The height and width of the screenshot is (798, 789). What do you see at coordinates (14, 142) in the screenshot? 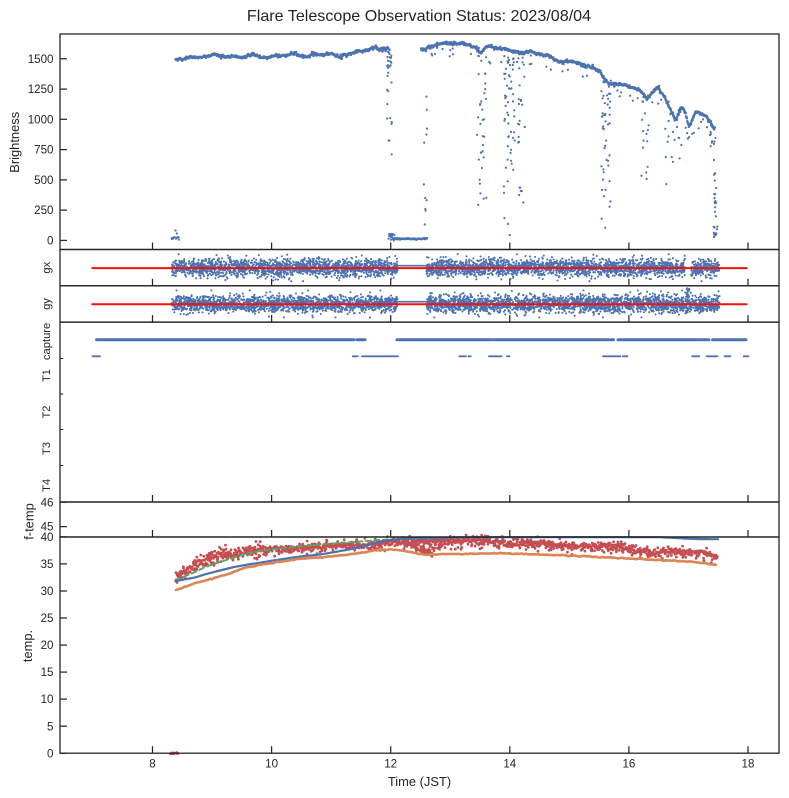
I see `svg-text: Brightness` at bounding box center [14, 142].